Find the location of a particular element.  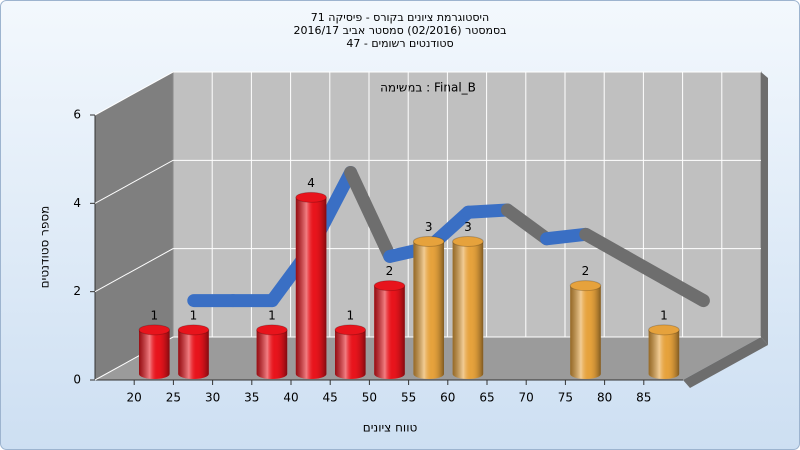

title-line: בסמסטר (02/2016) סמסטר אביב 2016/17 is located at coordinates (399, 30).